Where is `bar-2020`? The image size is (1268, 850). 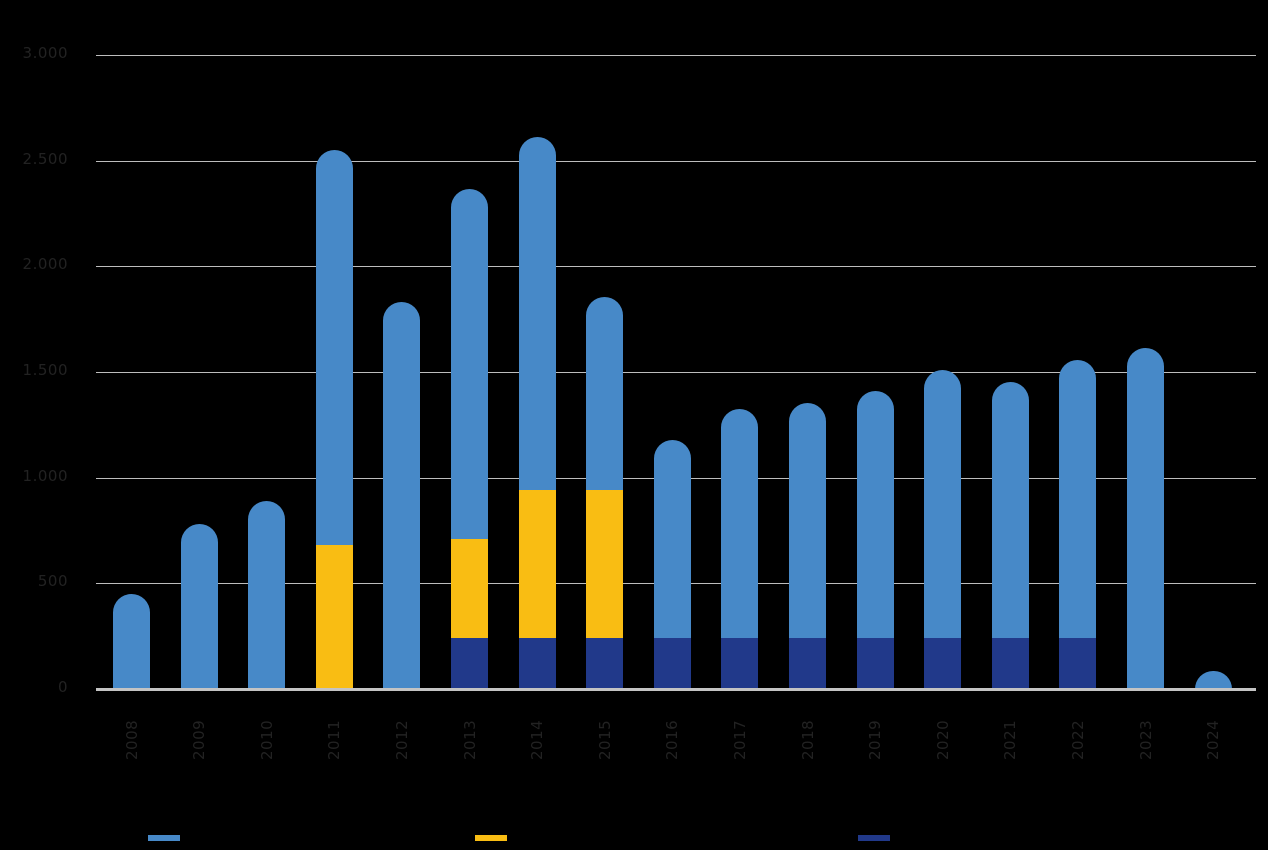 bar-2020 is located at coordinates (943, 529).